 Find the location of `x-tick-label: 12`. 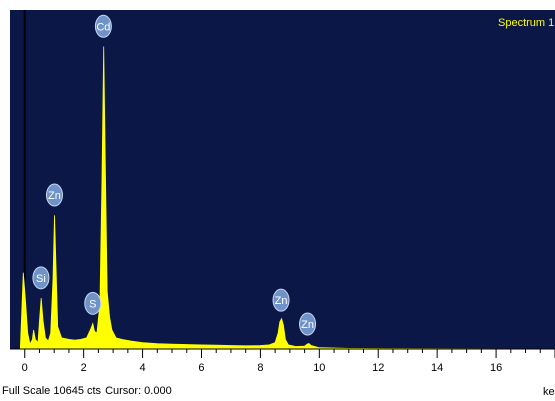

x-tick-label: 12 is located at coordinates (378, 368).